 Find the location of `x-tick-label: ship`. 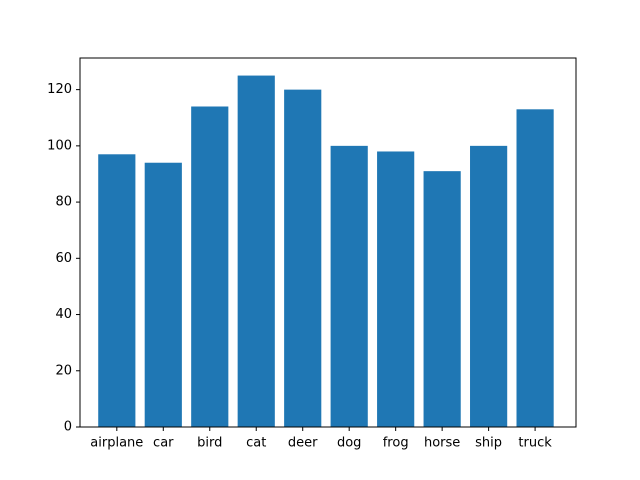

x-tick-label: ship is located at coordinates (488, 443).